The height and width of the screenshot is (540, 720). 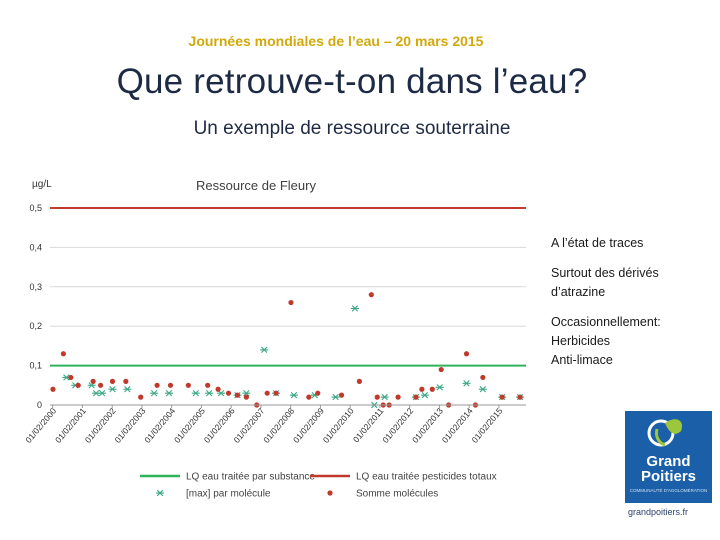 What do you see at coordinates (668, 490) in the screenshot?
I see `logo-tagline: COMMUNAUTÉ D'AGGLOMÉRATION` at bounding box center [668, 490].